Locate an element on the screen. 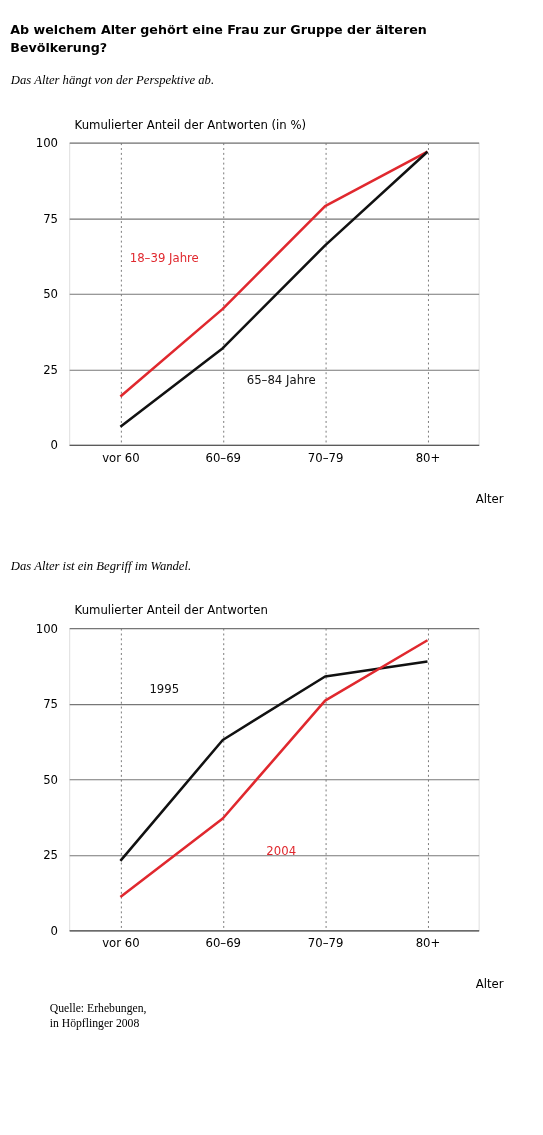 The height and width of the screenshot is (1135, 543). y-axis-title: Kumulierter Anteil der Antworten is located at coordinates (171, 610).